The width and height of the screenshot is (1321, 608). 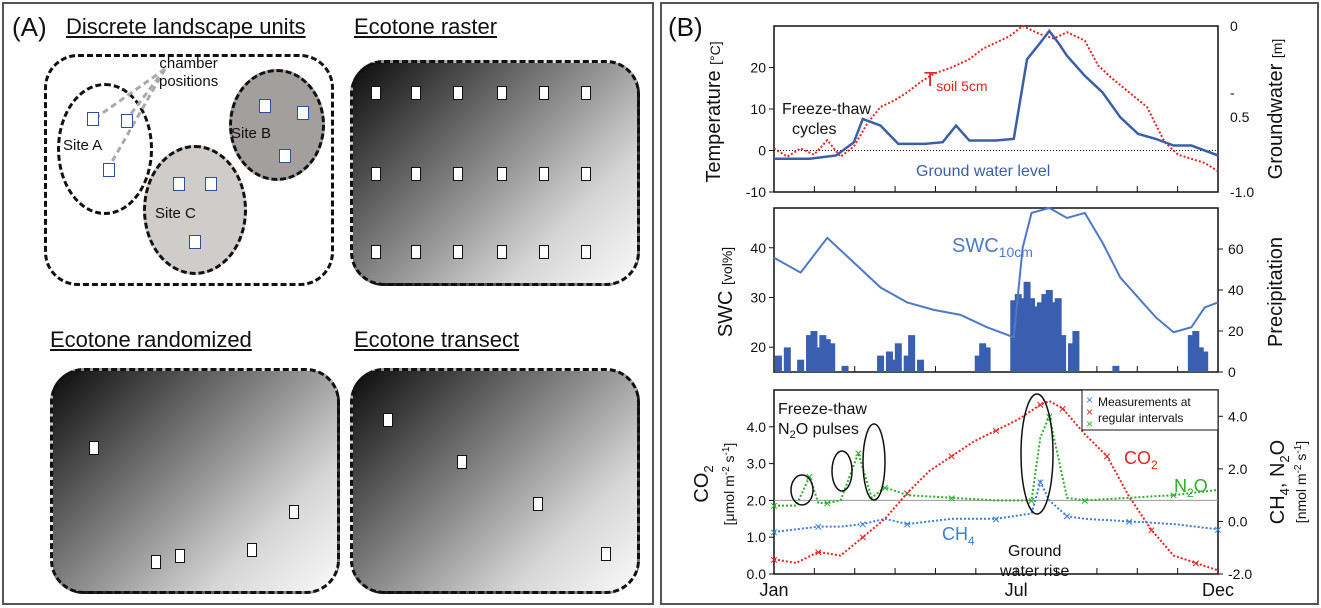 I want to click on br-unit-a: [nmol m, so click(x=1301, y=498).